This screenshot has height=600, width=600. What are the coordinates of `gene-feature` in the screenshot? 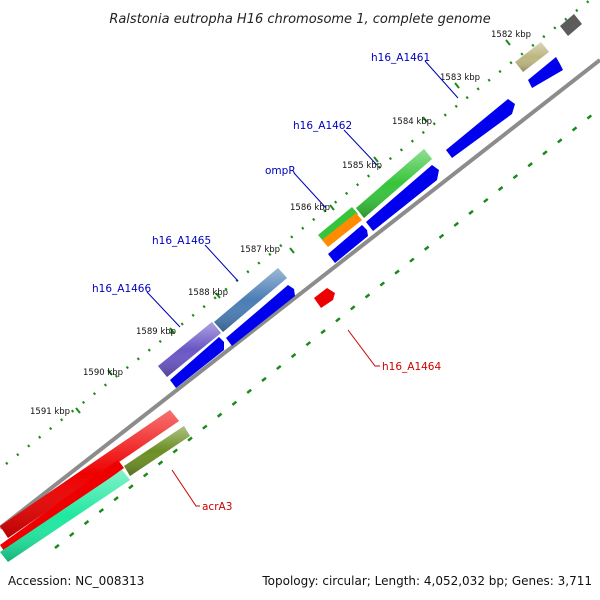 It's located at (571, 25).